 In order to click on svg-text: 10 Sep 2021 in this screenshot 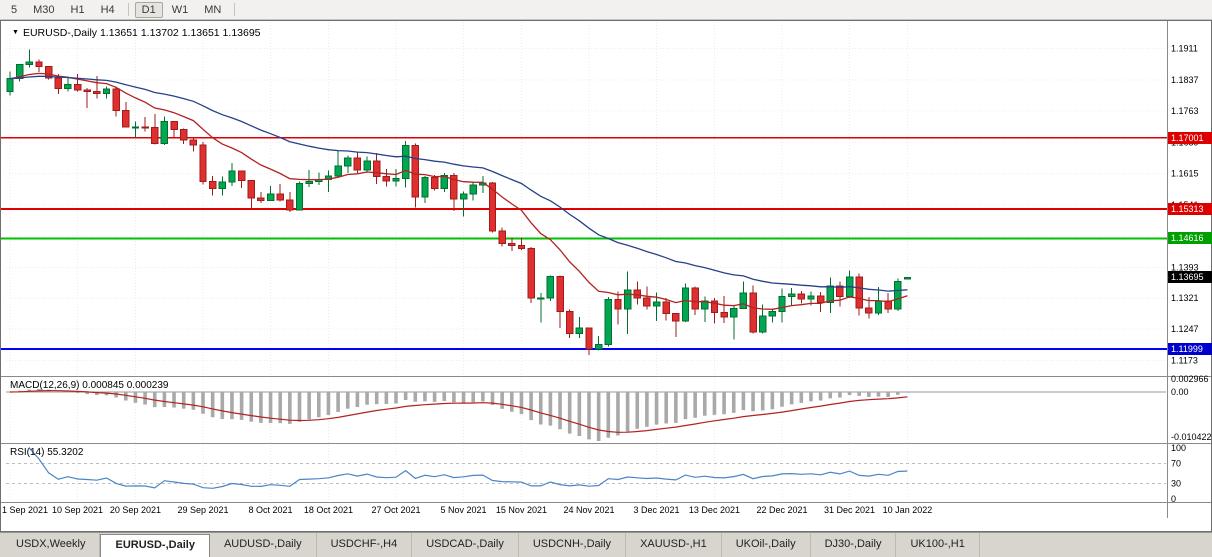, I will do `click(77, 510)`.